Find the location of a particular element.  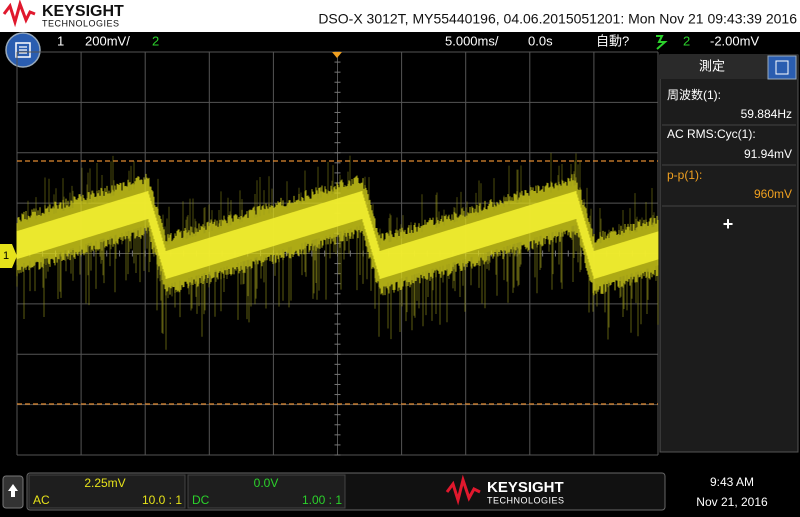

trigger-source: 2 is located at coordinates (686, 40).